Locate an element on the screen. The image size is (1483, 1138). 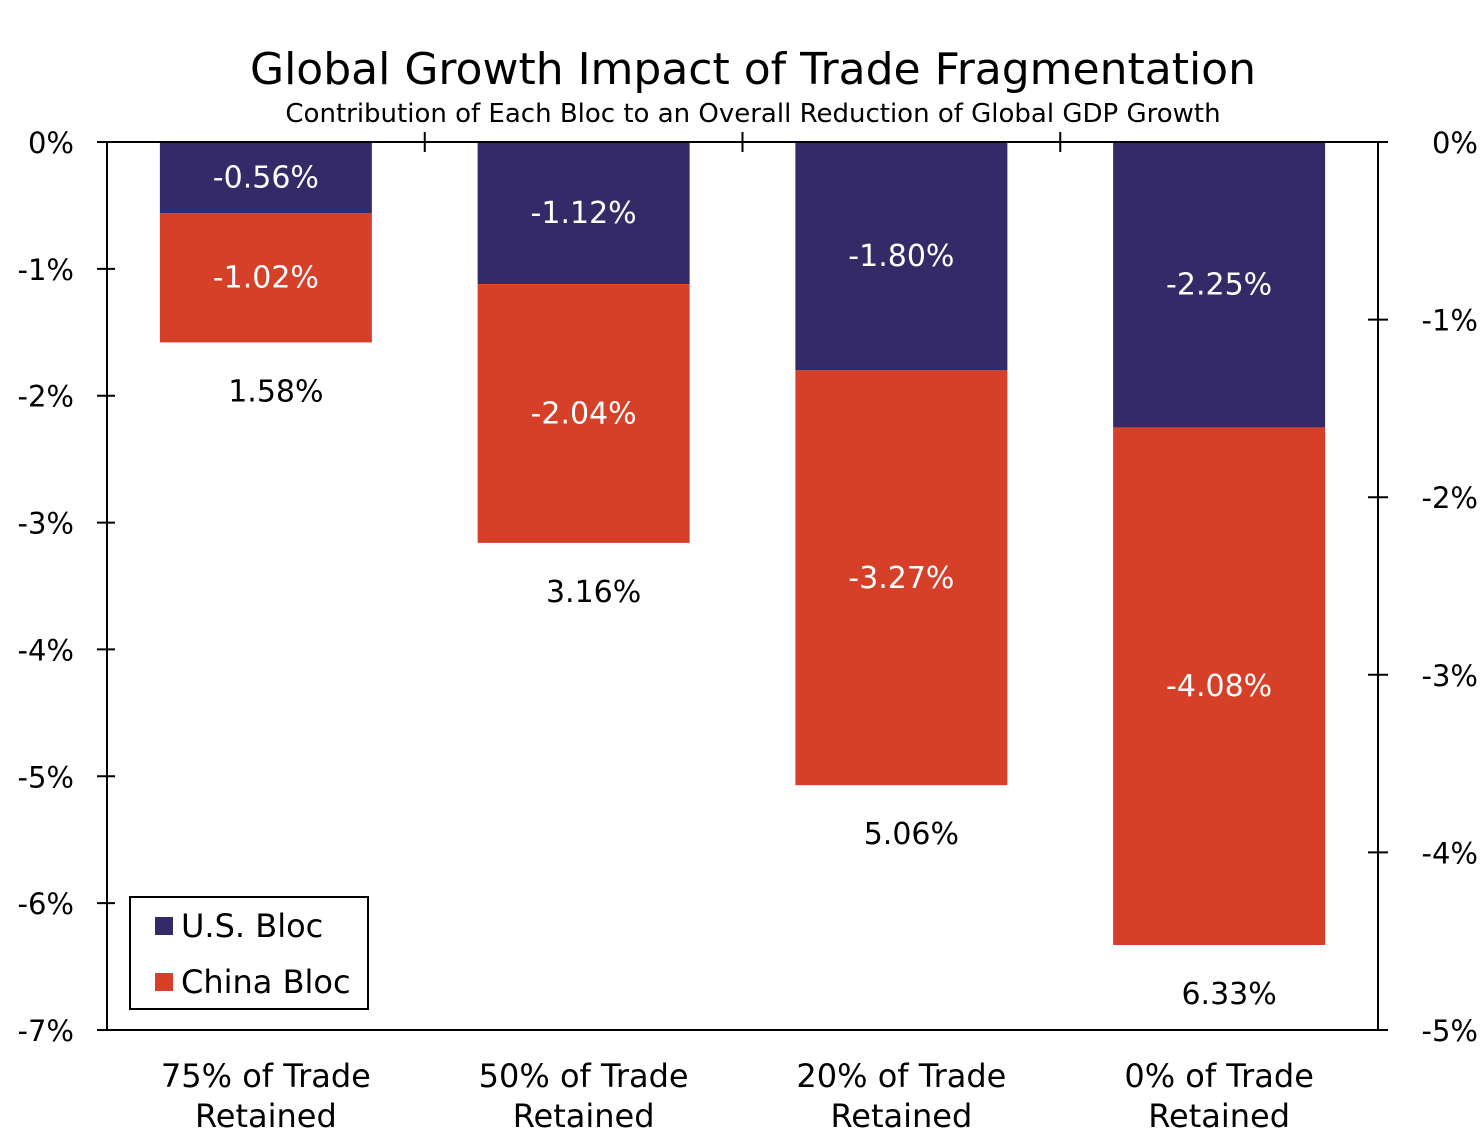
left-tick-label-4: -4% is located at coordinates (46, 650).